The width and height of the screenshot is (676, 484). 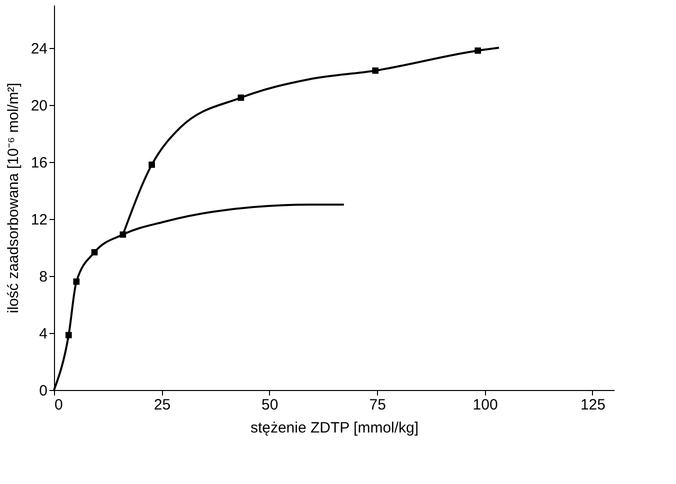 I want to click on x-axis-title: stężenie ZDTP [mmol/kg], so click(x=334, y=428).